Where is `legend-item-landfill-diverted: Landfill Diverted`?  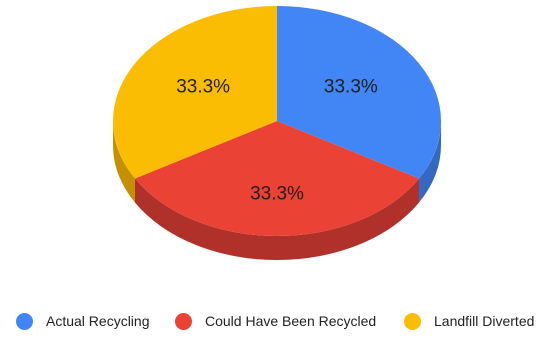 legend-item-landfill-diverted: Landfill Diverted is located at coordinates (469, 321).